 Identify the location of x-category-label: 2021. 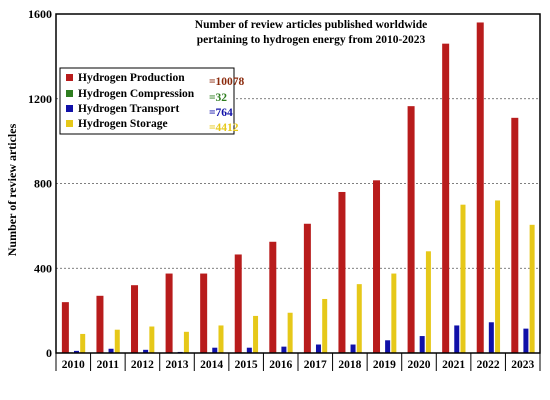
(453, 365).